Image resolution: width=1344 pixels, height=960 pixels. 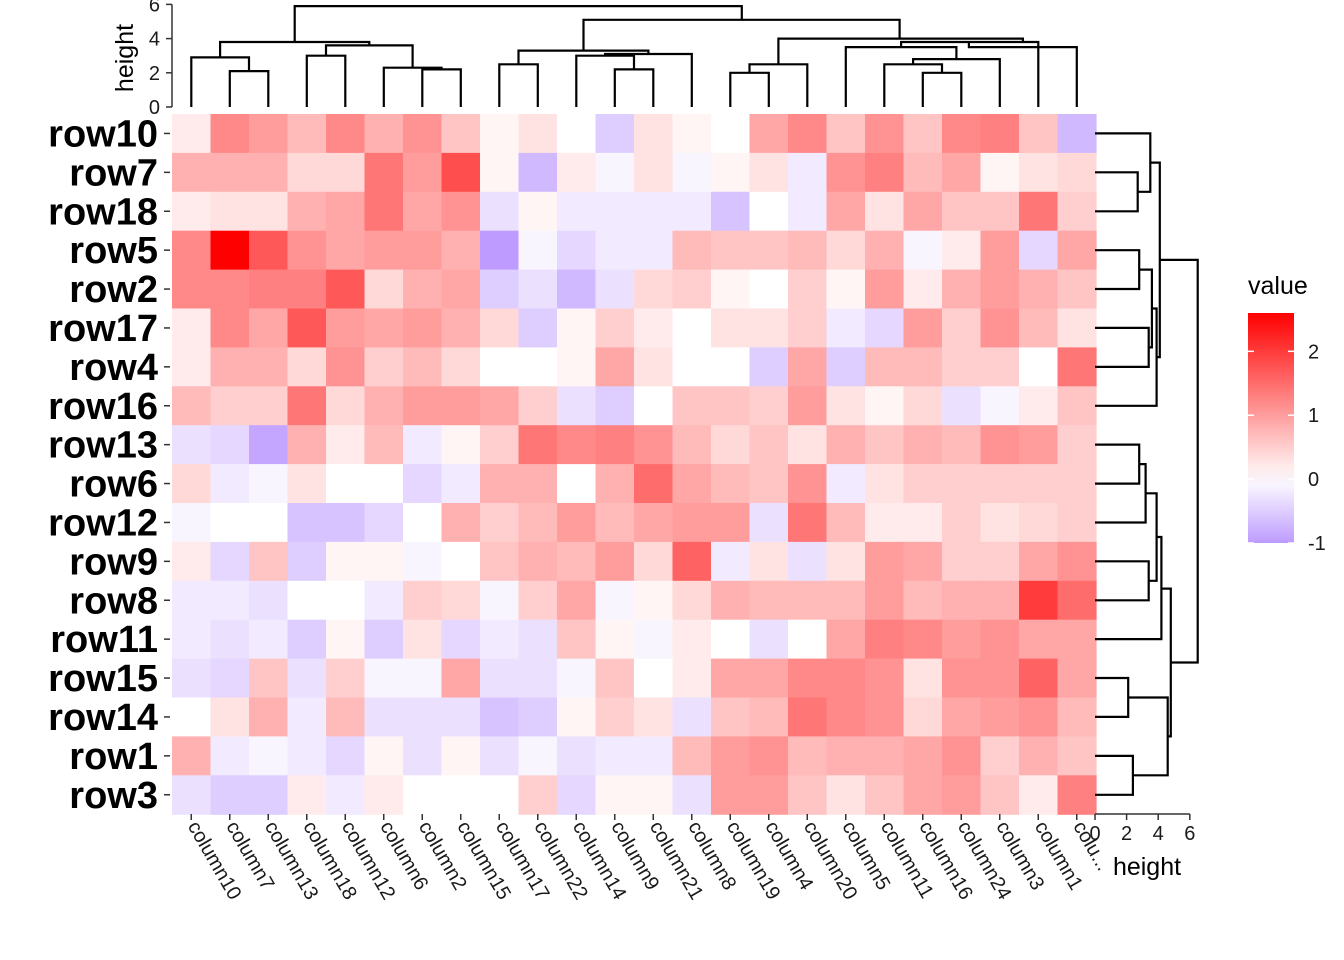 I want to click on row-label: row6, so click(x=113, y=485).